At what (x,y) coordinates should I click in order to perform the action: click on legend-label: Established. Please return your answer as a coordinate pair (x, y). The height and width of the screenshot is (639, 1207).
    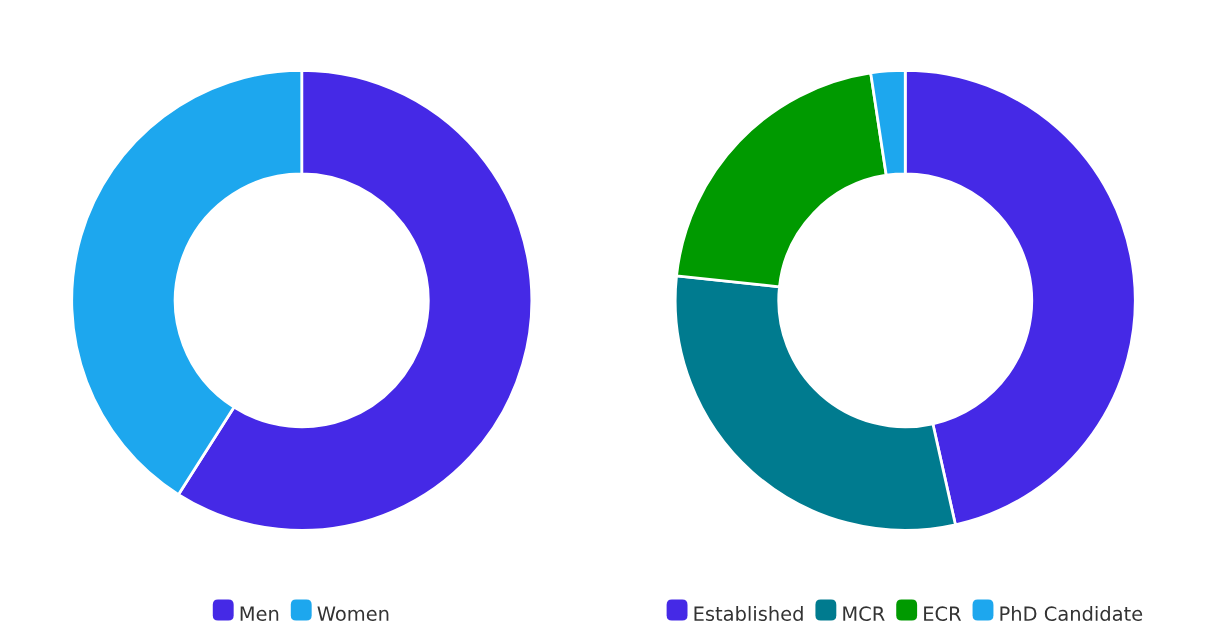
    Looking at the image, I should click on (748, 613).